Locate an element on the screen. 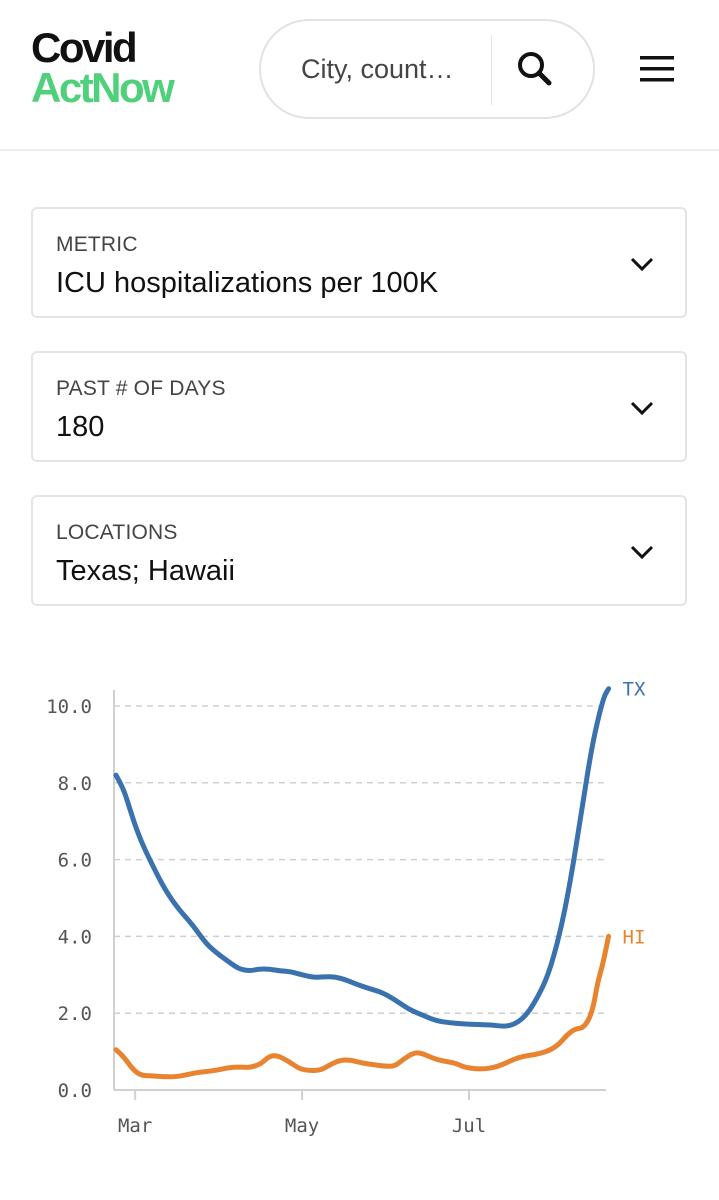 The width and height of the screenshot is (719, 1200). site-header: Covid ActNow is located at coordinates (359, 75).